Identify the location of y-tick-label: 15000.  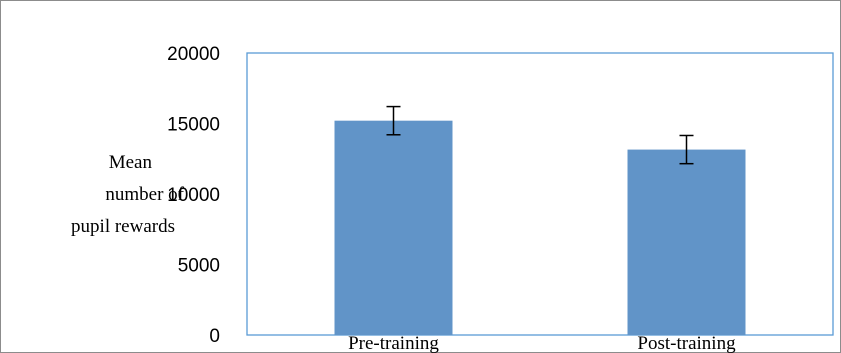
(193, 125).